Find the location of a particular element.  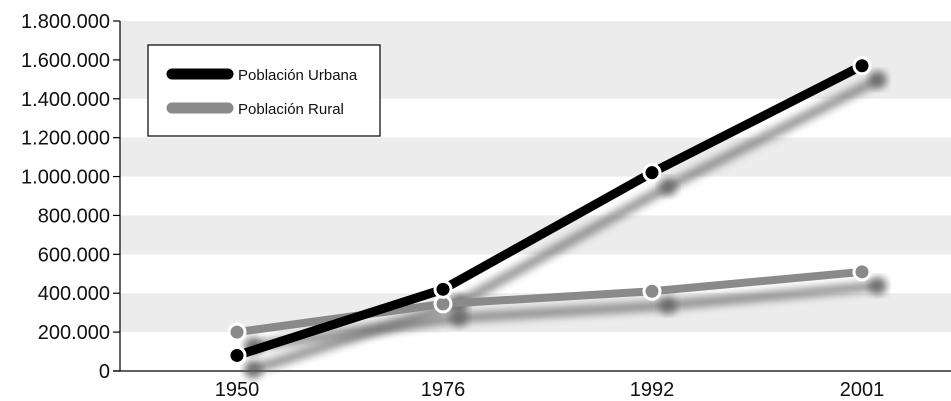

legend-label-urbana: Población Urbana is located at coordinates (298, 75).